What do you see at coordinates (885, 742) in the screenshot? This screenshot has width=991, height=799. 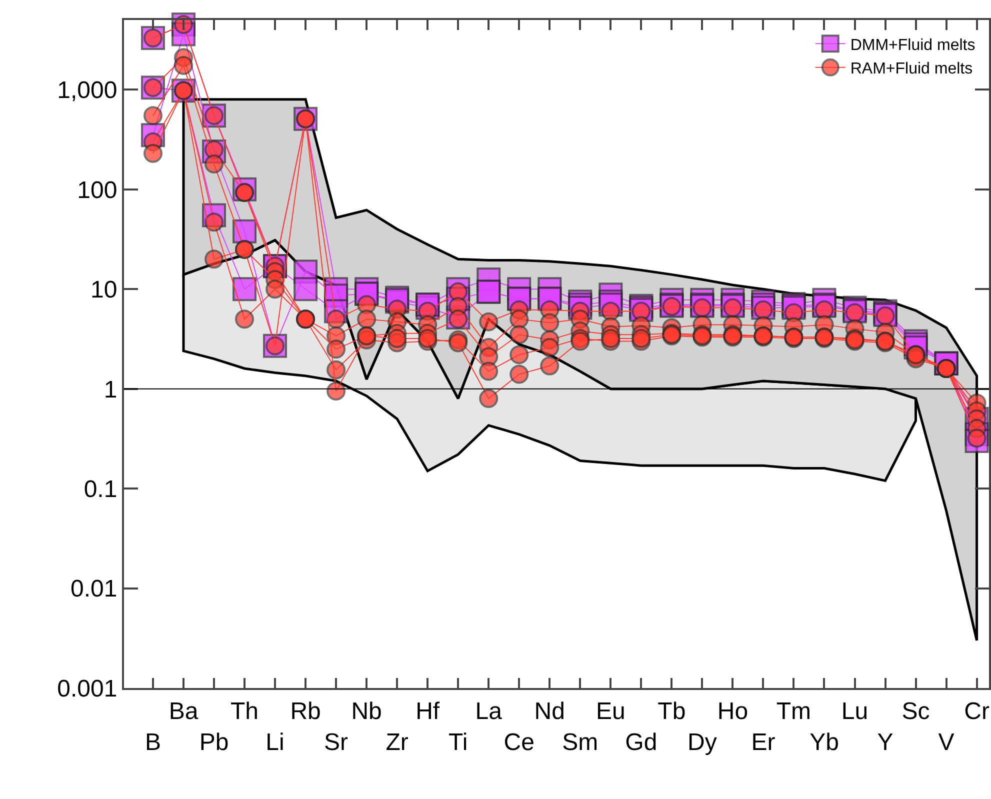 I see `x-tick-label: Y` at bounding box center [885, 742].